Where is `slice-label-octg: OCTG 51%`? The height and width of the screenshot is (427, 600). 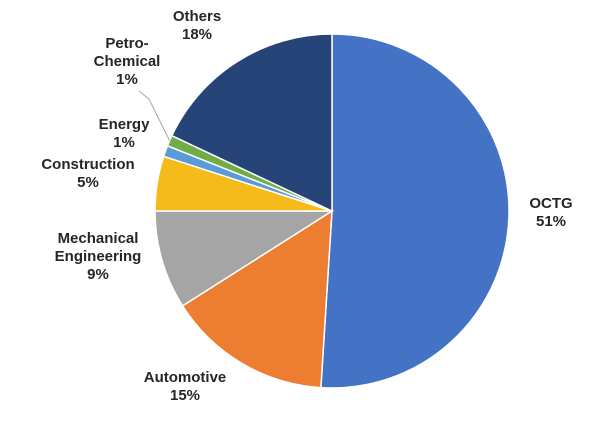 slice-label-octg: OCTG 51% is located at coordinates (550, 212).